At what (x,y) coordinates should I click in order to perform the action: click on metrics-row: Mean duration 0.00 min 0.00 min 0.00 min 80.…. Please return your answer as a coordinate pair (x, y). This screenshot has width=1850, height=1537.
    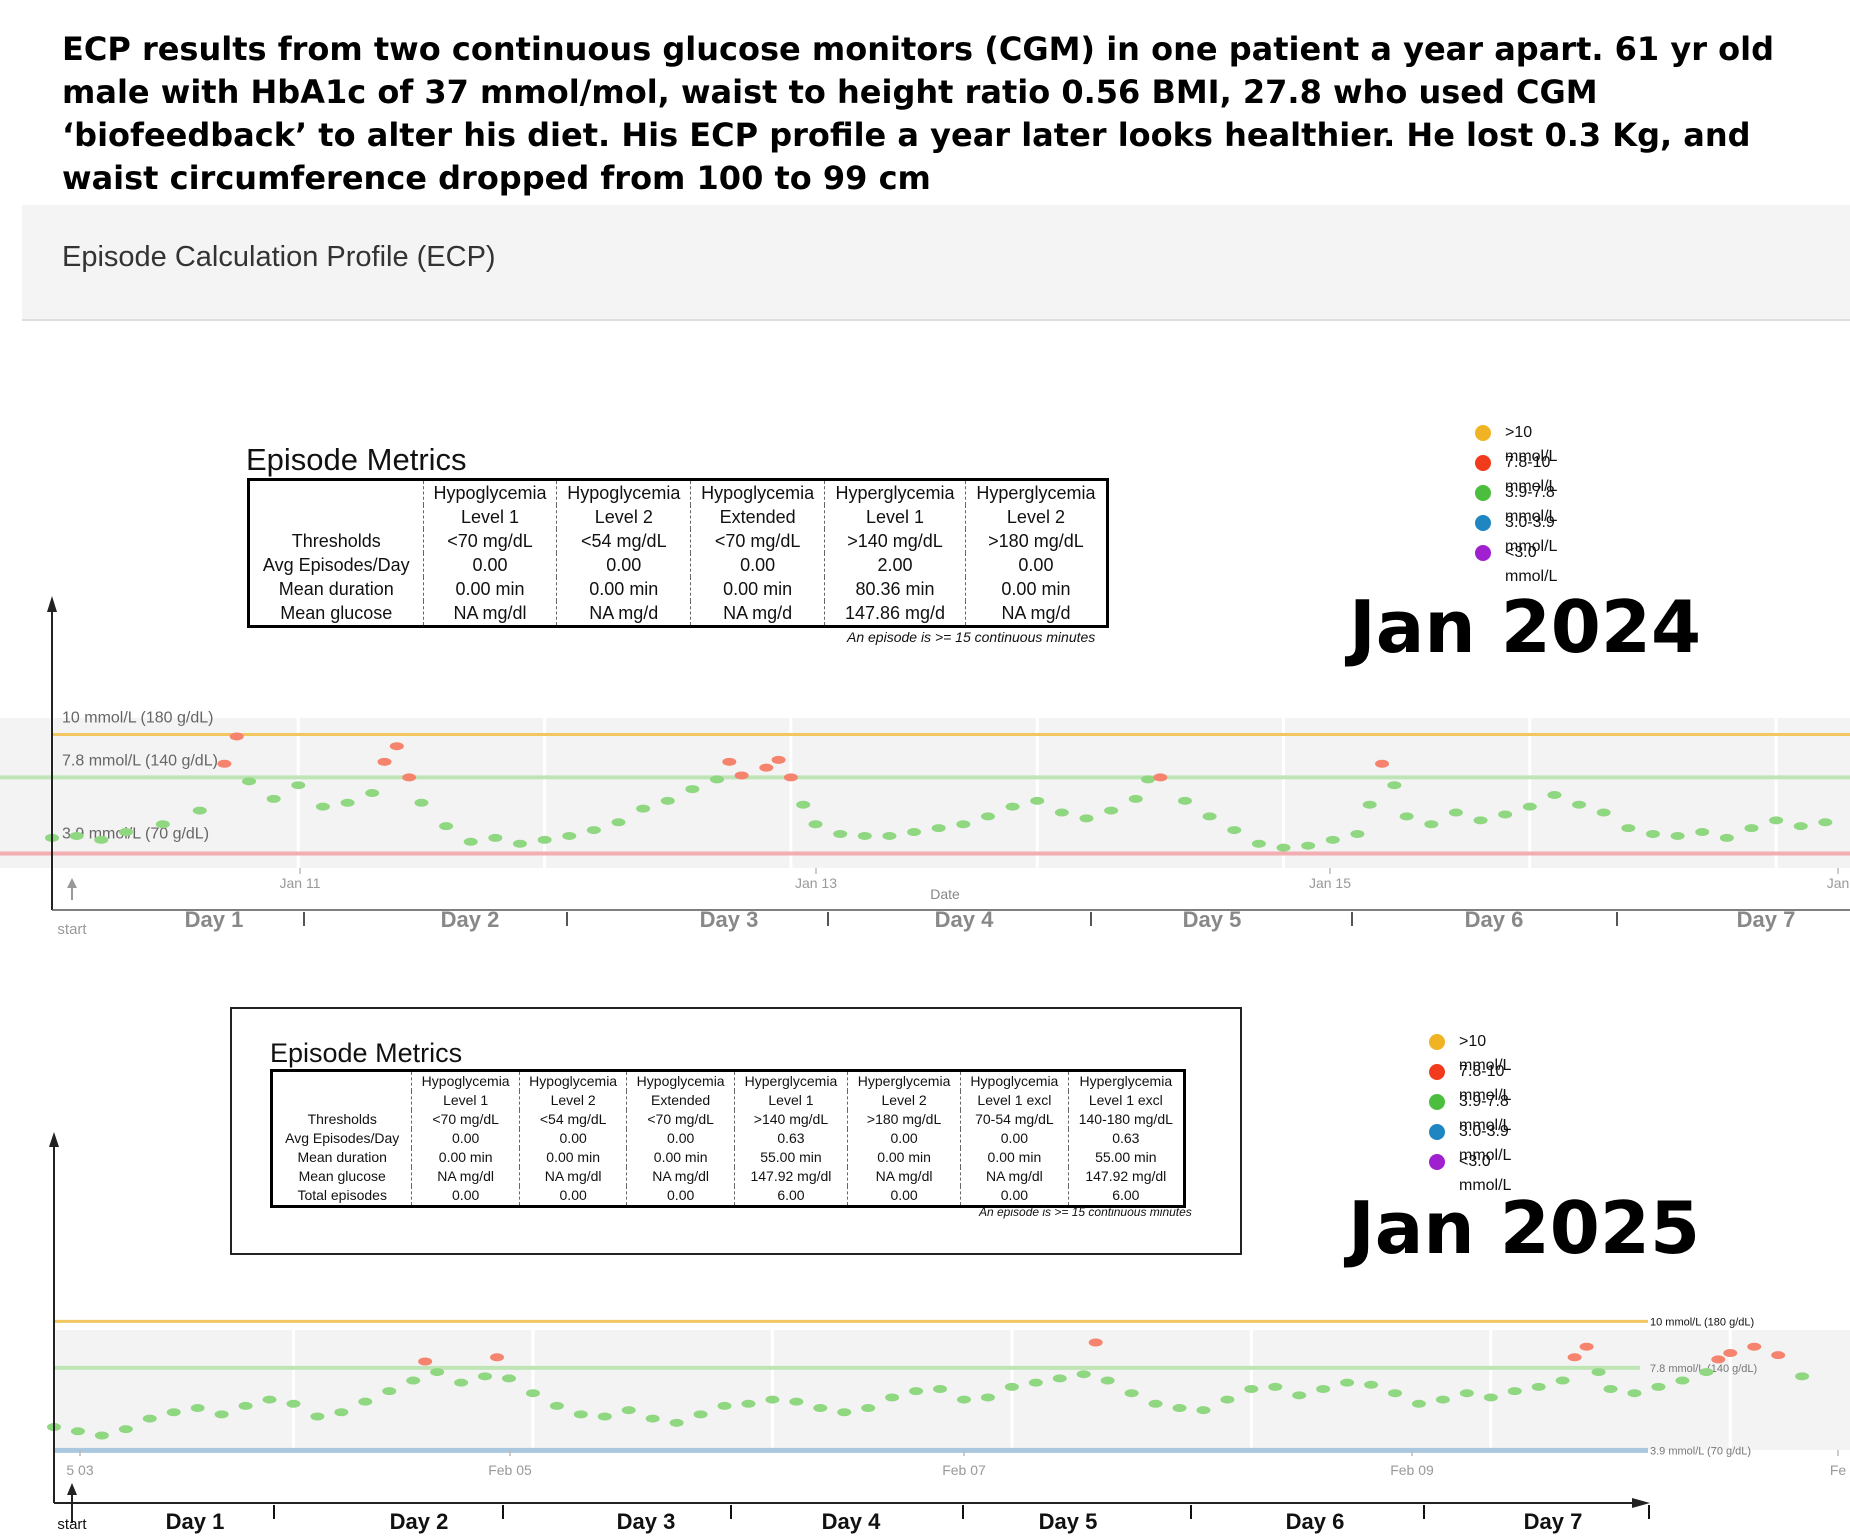
    Looking at the image, I should click on (678, 589).